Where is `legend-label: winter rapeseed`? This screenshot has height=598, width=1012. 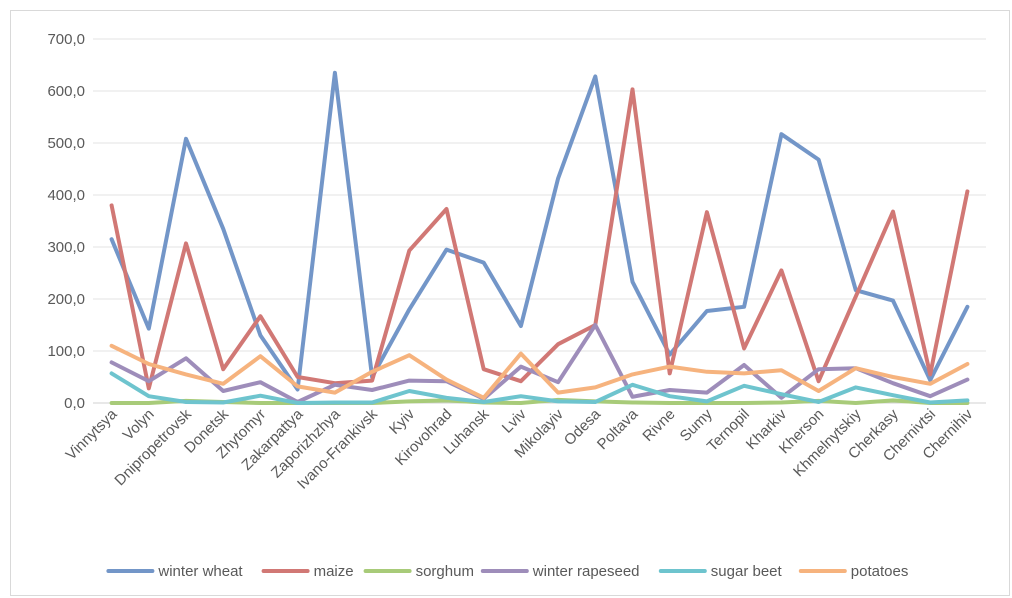
legend-label: winter rapeseed is located at coordinates (586, 571).